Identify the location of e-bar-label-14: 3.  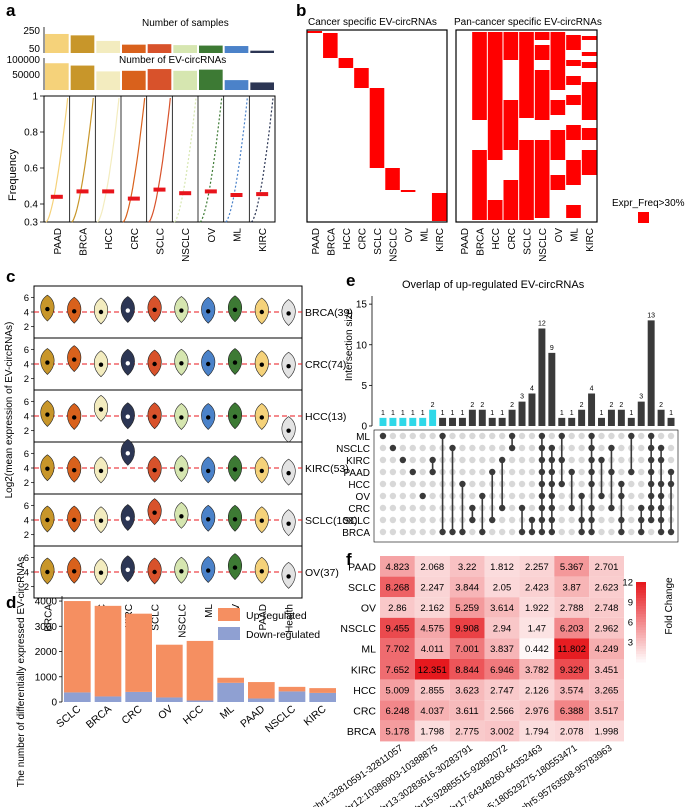
(522, 397).